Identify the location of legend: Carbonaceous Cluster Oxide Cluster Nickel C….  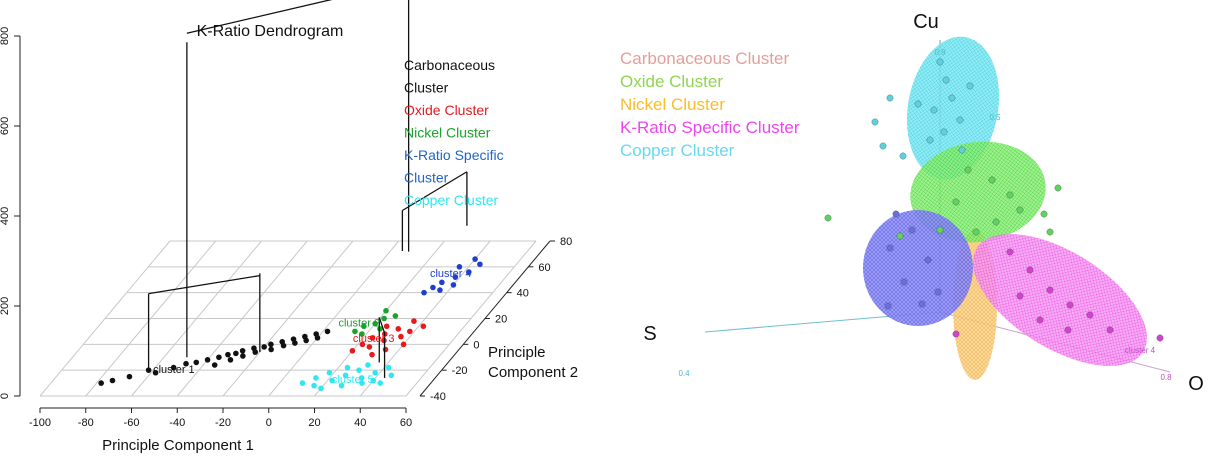
(454, 132).